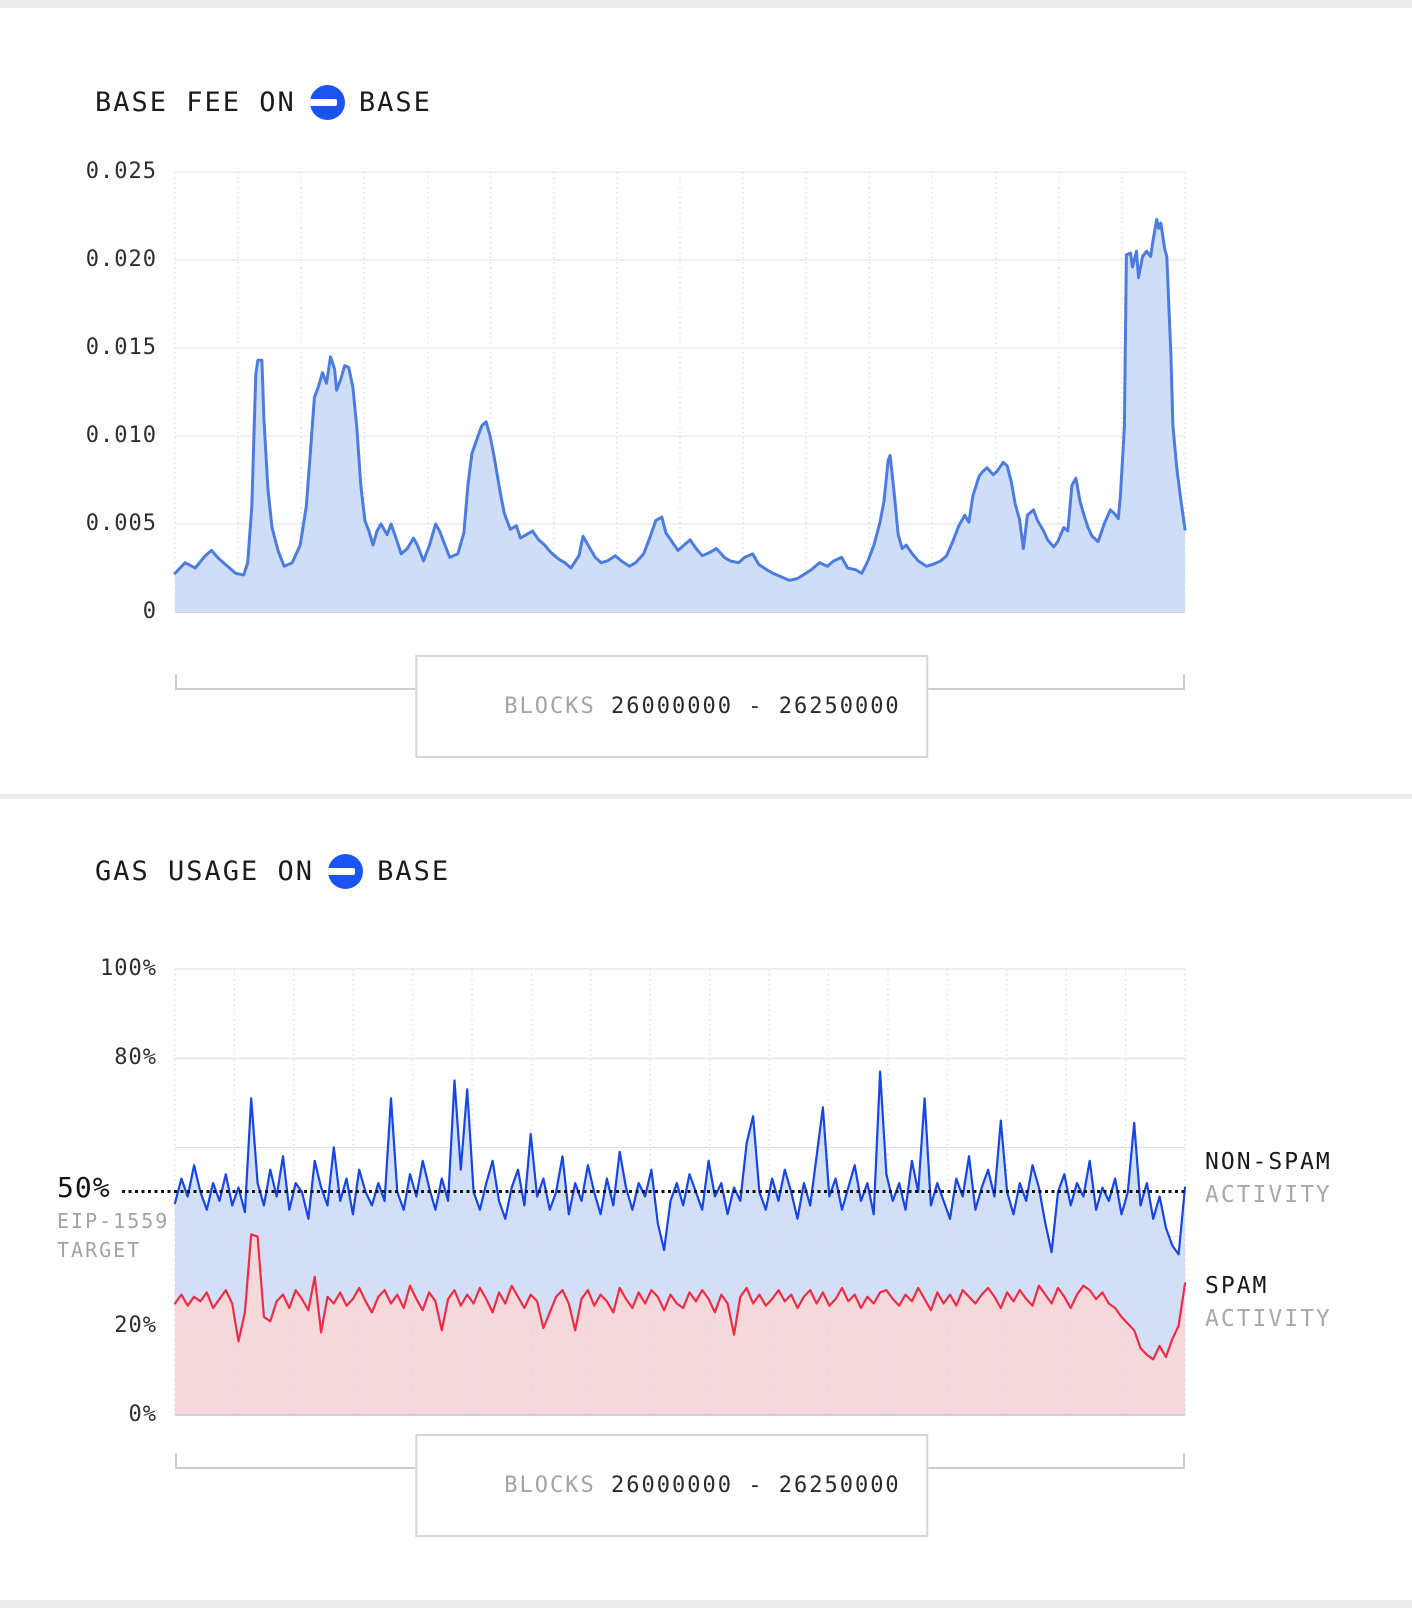 The height and width of the screenshot is (1608, 1412). What do you see at coordinates (653, 1191) in the screenshot?
I see `eip1559-target-line` at bounding box center [653, 1191].